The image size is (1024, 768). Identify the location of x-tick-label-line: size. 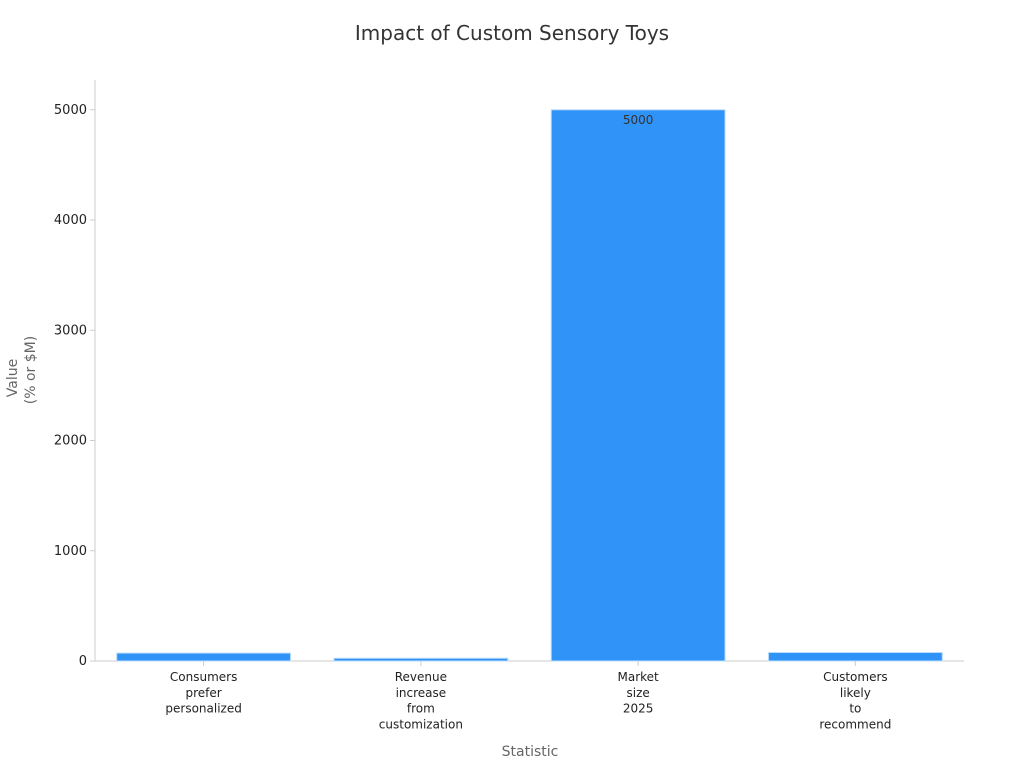
(637, 693).